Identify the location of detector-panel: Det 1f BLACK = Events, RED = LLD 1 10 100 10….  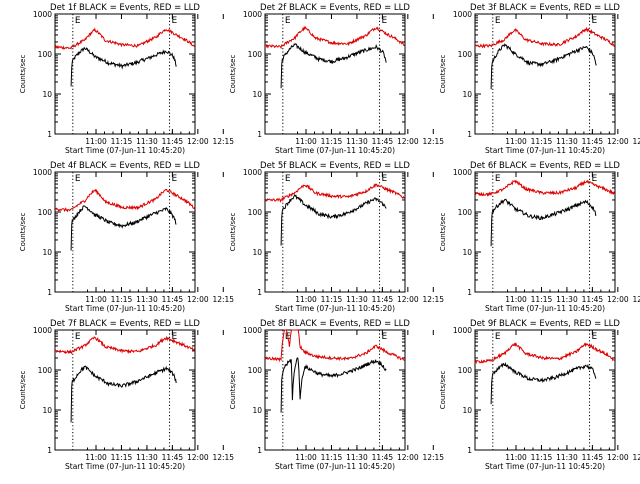
(126, 79).